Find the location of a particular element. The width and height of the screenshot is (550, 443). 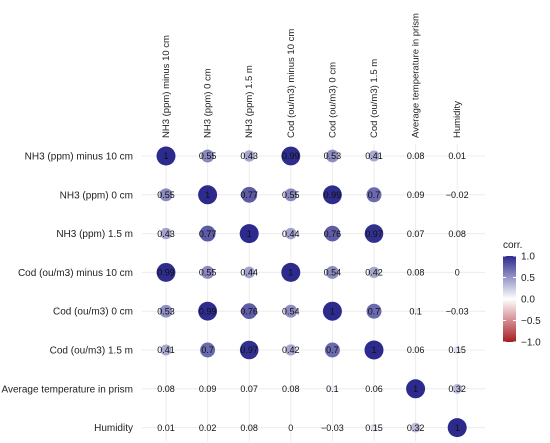

row-label: Cod (ou/m3) 0 cm is located at coordinates (93, 312).